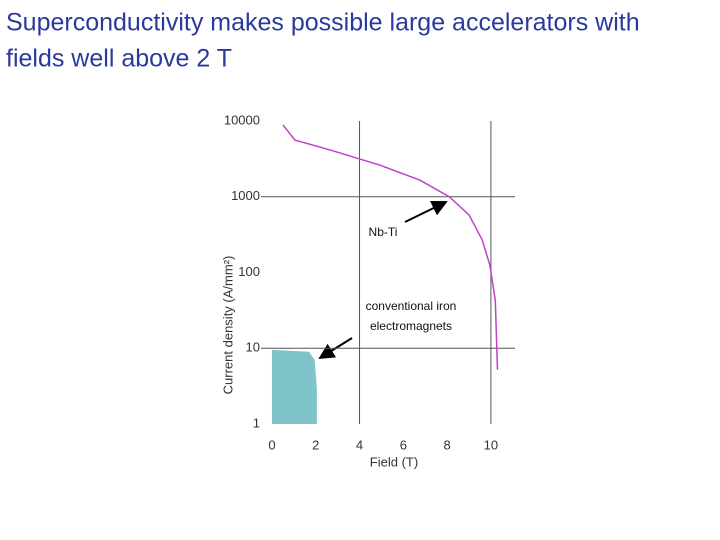 This screenshot has height=540, width=720. What do you see at coordinates (227, 325) in the screenshot?
I see `y-axis-label: Current density (A/mm²)` at bounding box center [227, 325].